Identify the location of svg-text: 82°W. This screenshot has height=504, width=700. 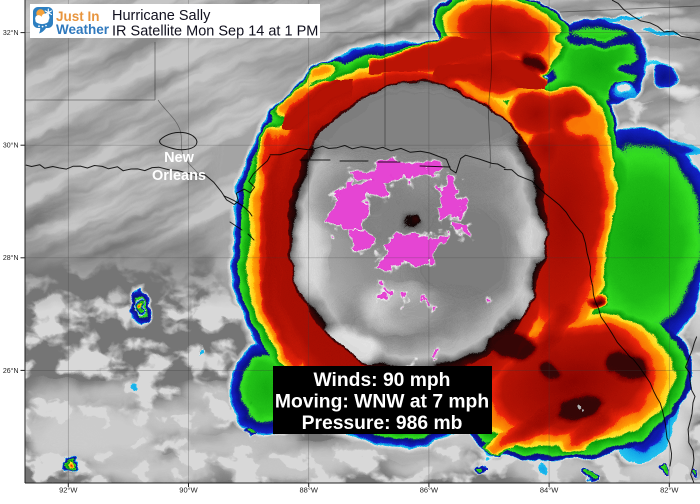
(669, 490).